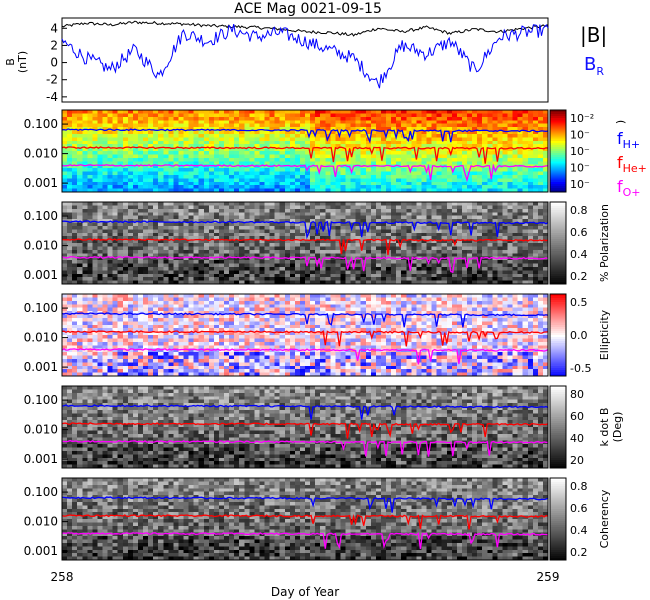 The width and height of the screenshot is (650, 600). I want to click on legend-b-radial: BR, so click(594, 66).